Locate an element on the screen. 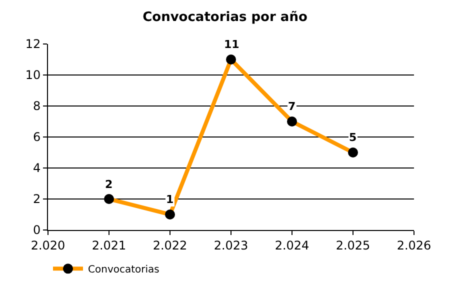 The image size is (450, 300). chart-title: Convocatorias por año is located at coordinates (225, 18).